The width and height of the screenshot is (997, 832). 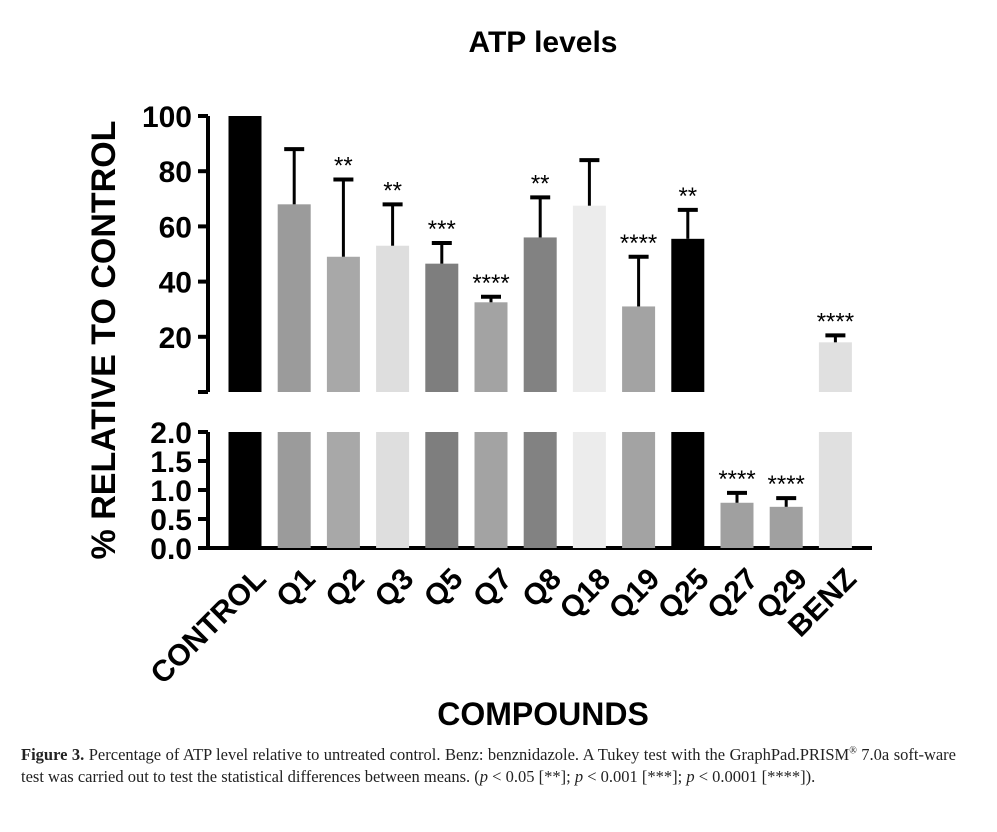 What do you see at coordinates (540, 183) in the screenshot?
I see `significance-label-q8: **` at bounding box center [540, 183].